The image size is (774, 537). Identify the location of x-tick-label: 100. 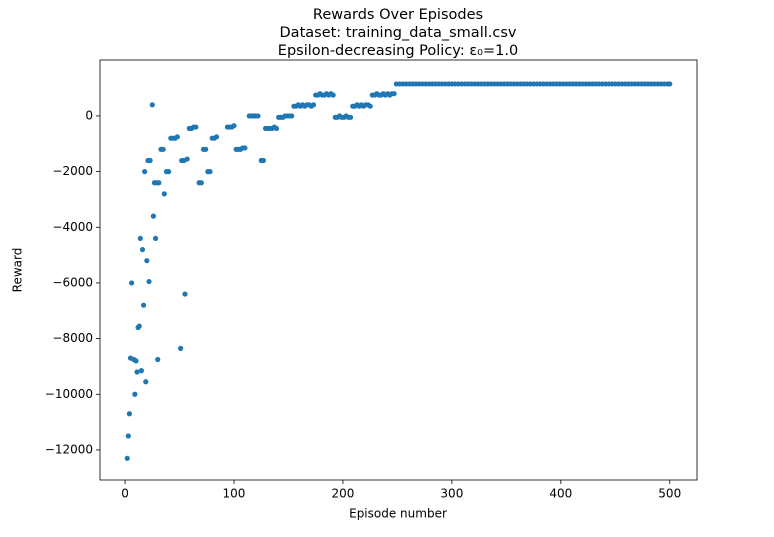
(234, 494).